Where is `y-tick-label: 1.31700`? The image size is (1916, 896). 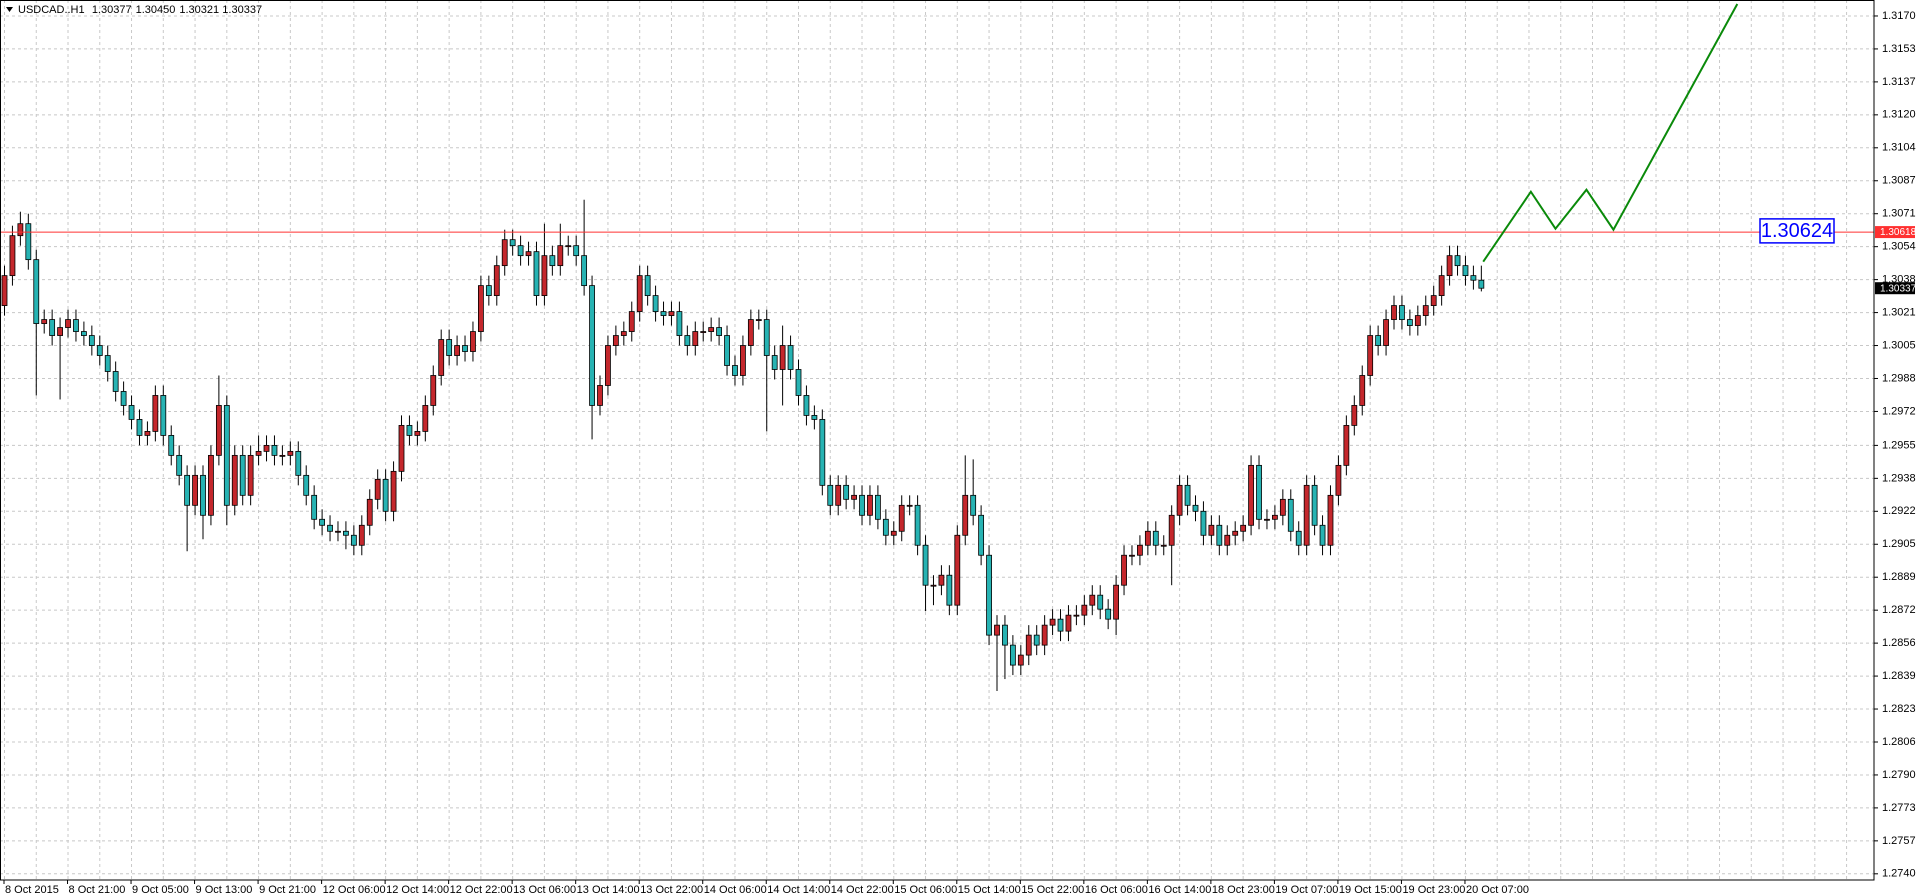
y-tick-label: 1.31700 is located at coordinates (1899, 16).